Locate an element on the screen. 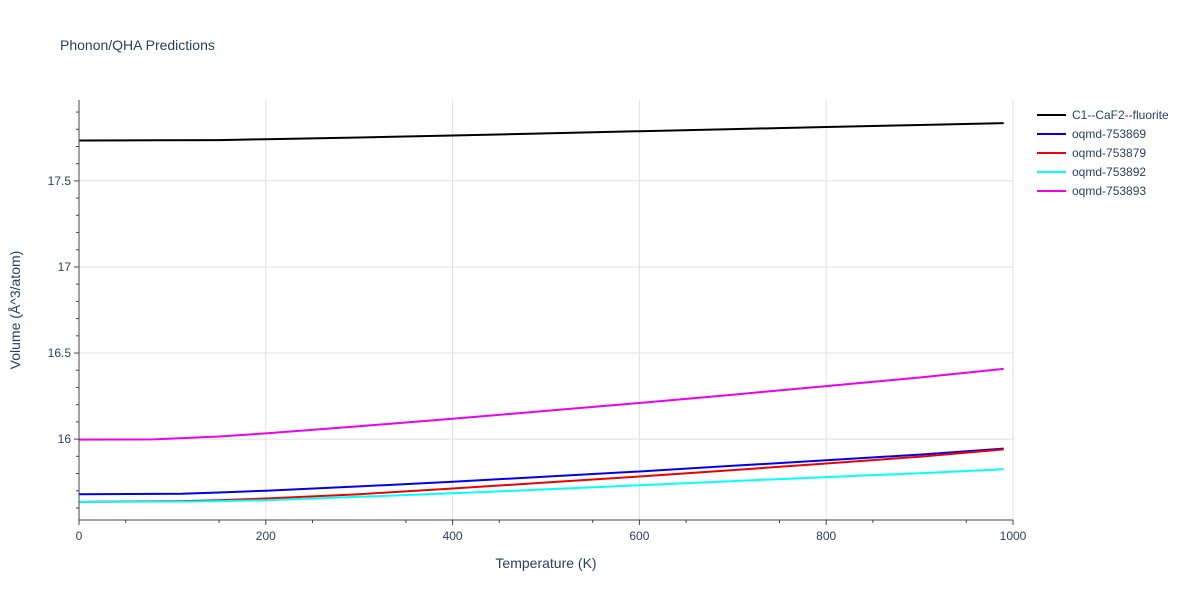  chart-title: Phonon/QHA Predictions is located at coordinates (137, 45).